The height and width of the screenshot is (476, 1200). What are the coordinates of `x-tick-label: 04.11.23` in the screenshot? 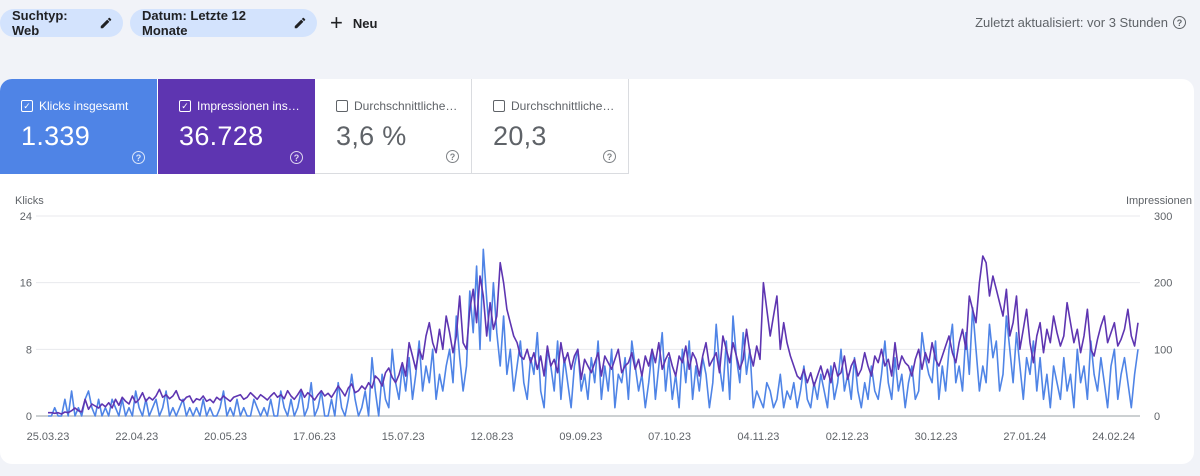 It's located at (758, 437).